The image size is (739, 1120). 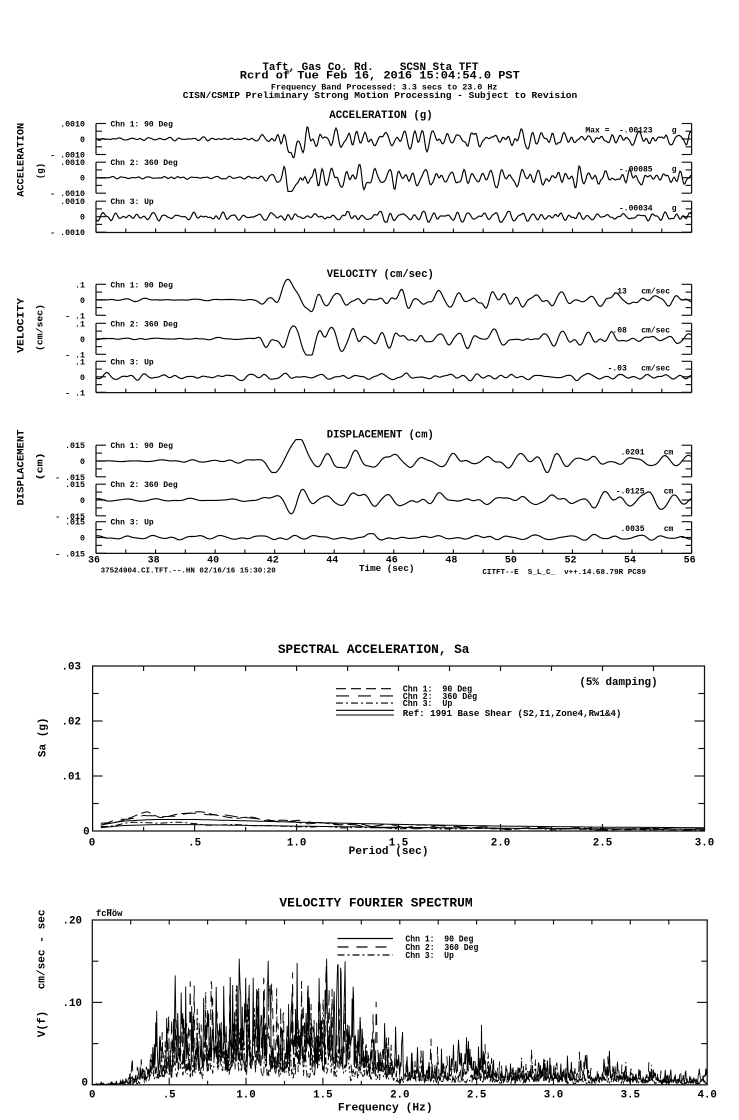 What do you see at coordinates (374, 649) in the screenshot?
I see `svg-text: SPECTRAL ACCELERATION, Sa` at bounding box center [374, 649].